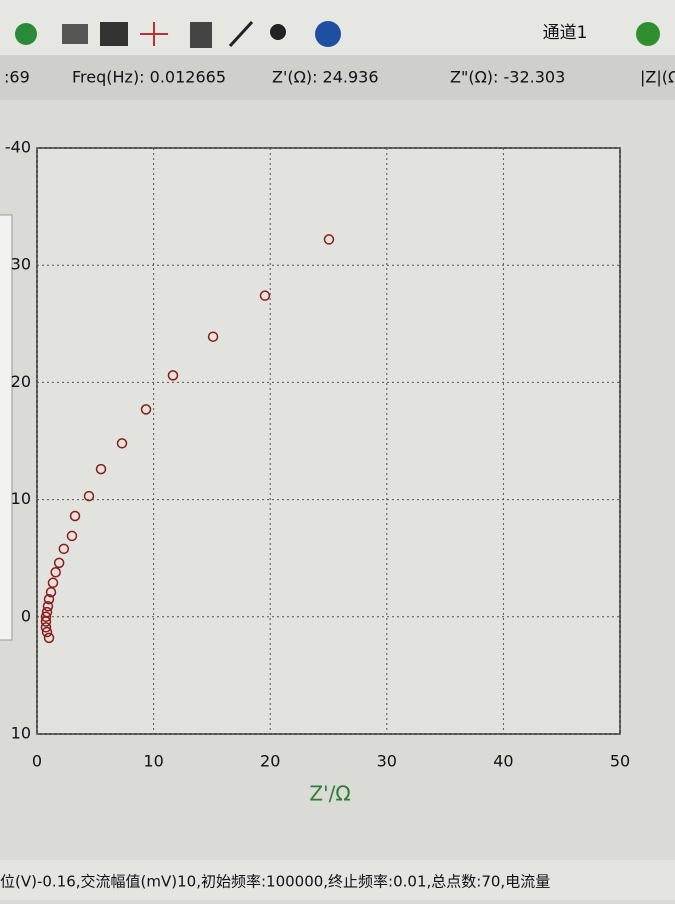 The height and width of the screenshot is (904, 675). What do you see at coordinates (18, 147) in the screenshot?
I see `y-tick-label: -40` at bounding box center [18, 147].